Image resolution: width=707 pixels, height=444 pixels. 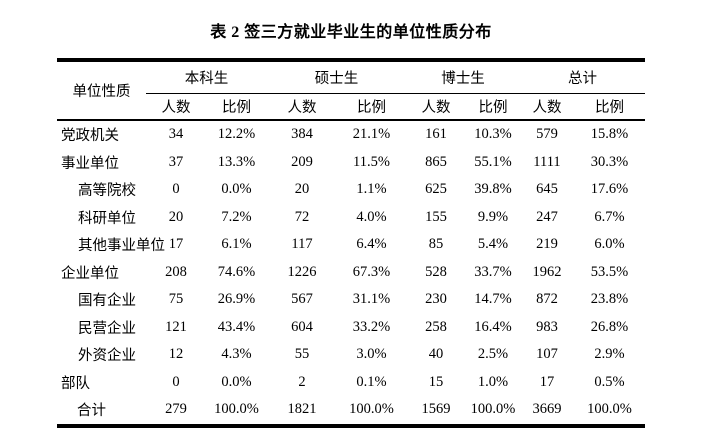 What do you see at coordinates (236, 299) in the screenshot?
I see `cell-ratio: 26.9%` at bounding box center [236, 299].